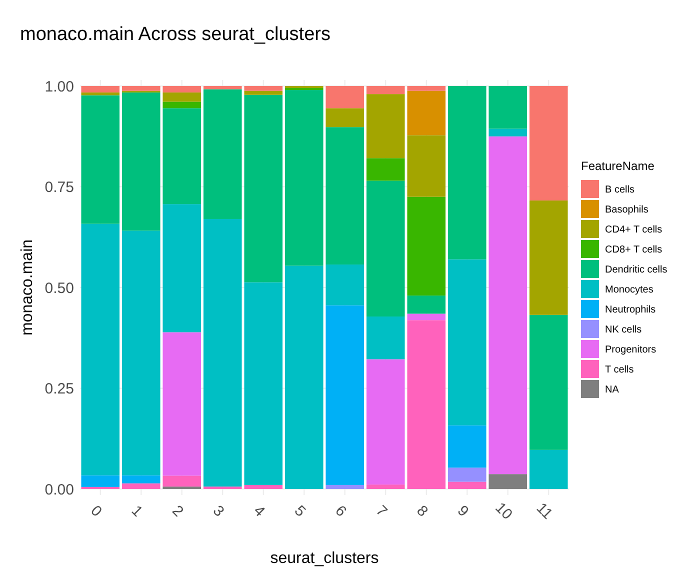 This screenshot has height=575, width=689. What do you see at coordinates (59, 87) in the screenshot?
I see `y-tick-label: 1.00` at bounding box center [59, 87].